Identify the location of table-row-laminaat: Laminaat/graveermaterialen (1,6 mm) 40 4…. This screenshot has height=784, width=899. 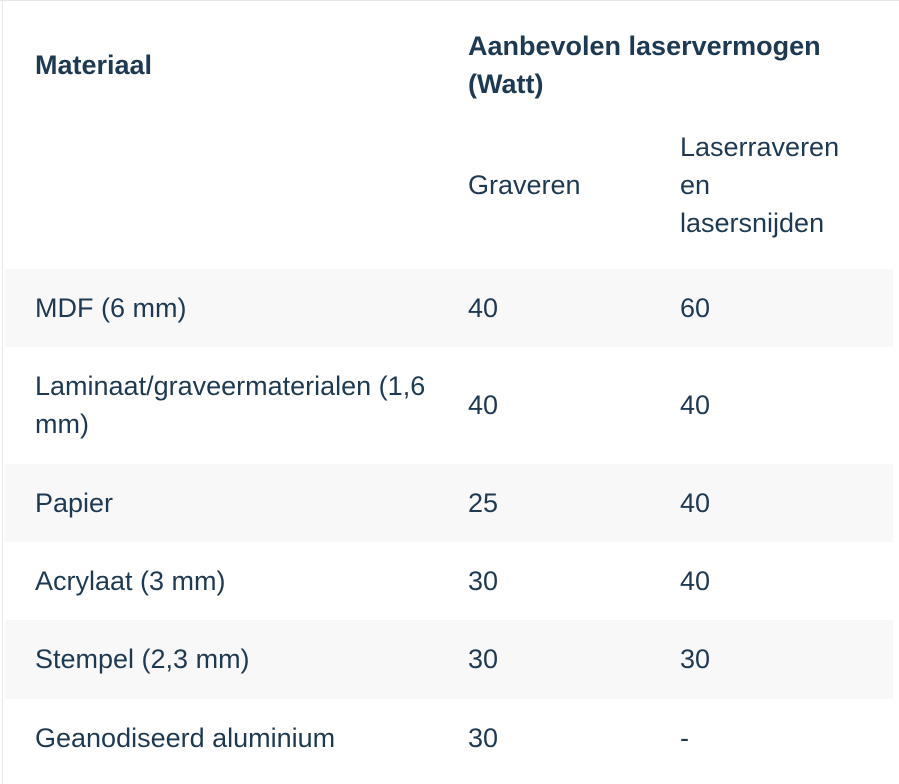
(449, 405).